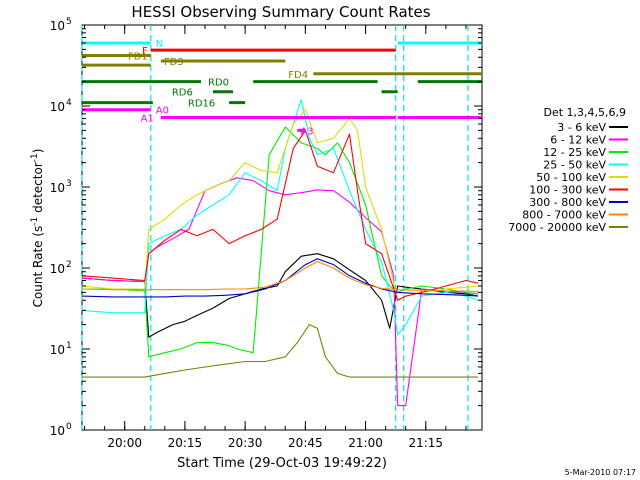  Describe the element at coordinates (306, 131) in the screenshot. I see `flag-label-17: A3` at that location.